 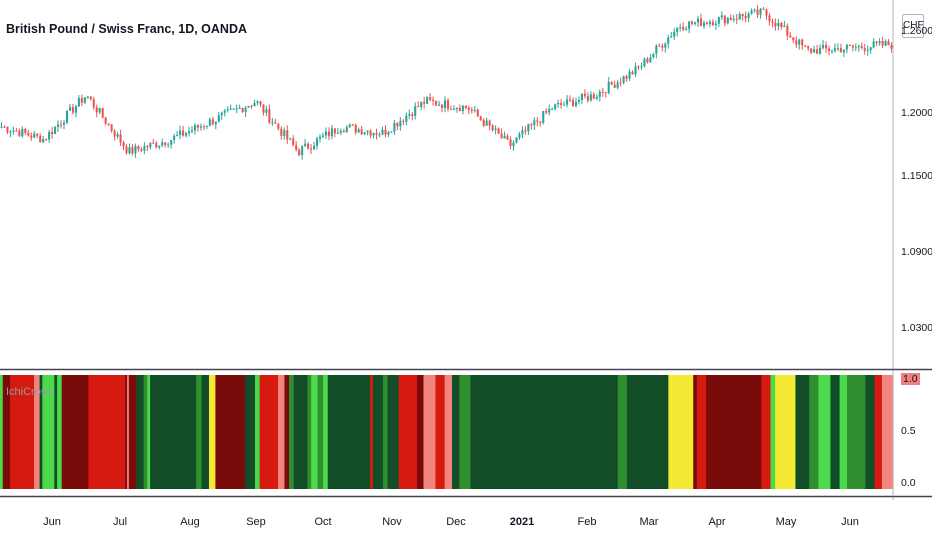 I want to click on time-axis-label: Jul, so click(x=120, y=522).